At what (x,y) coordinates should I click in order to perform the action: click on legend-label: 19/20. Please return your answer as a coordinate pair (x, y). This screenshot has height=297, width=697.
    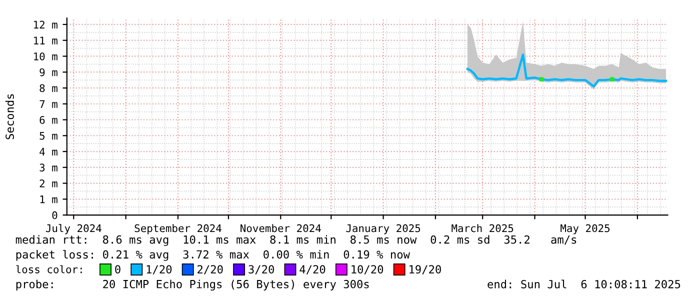
    Looking at the image, I should click on (425, 269).